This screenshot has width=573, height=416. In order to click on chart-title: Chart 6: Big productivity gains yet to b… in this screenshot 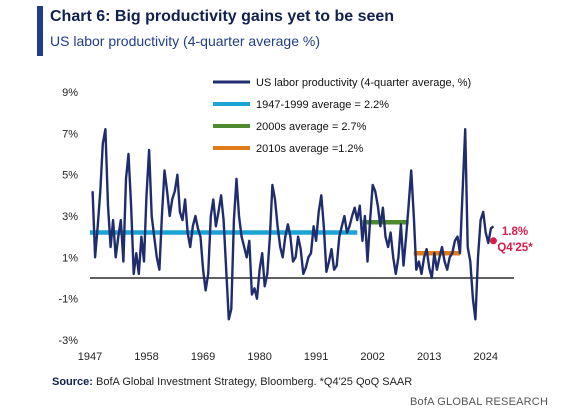, I will do `click(222, 16)`.